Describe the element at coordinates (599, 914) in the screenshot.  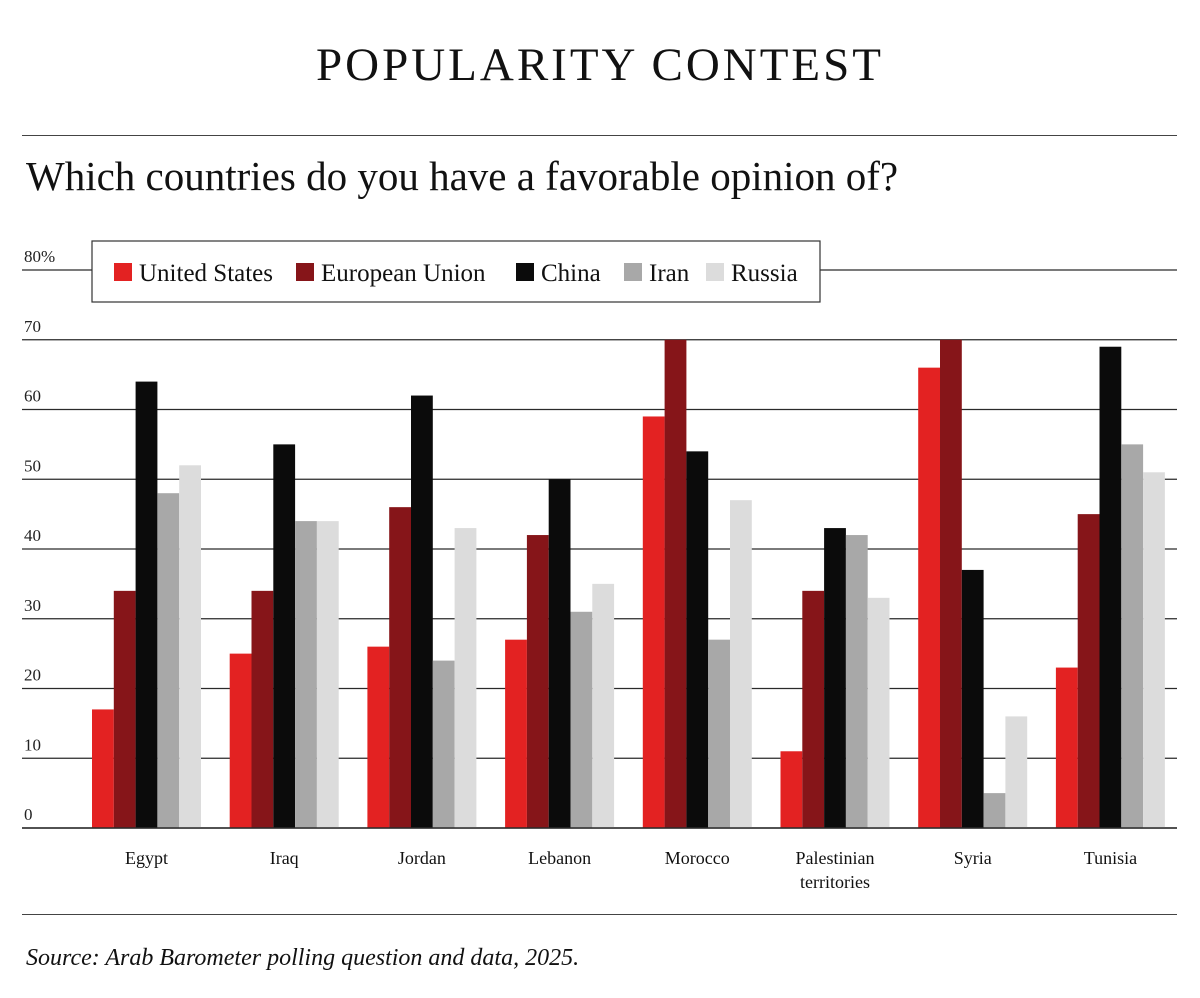
I see `bottom-divider` at that location.